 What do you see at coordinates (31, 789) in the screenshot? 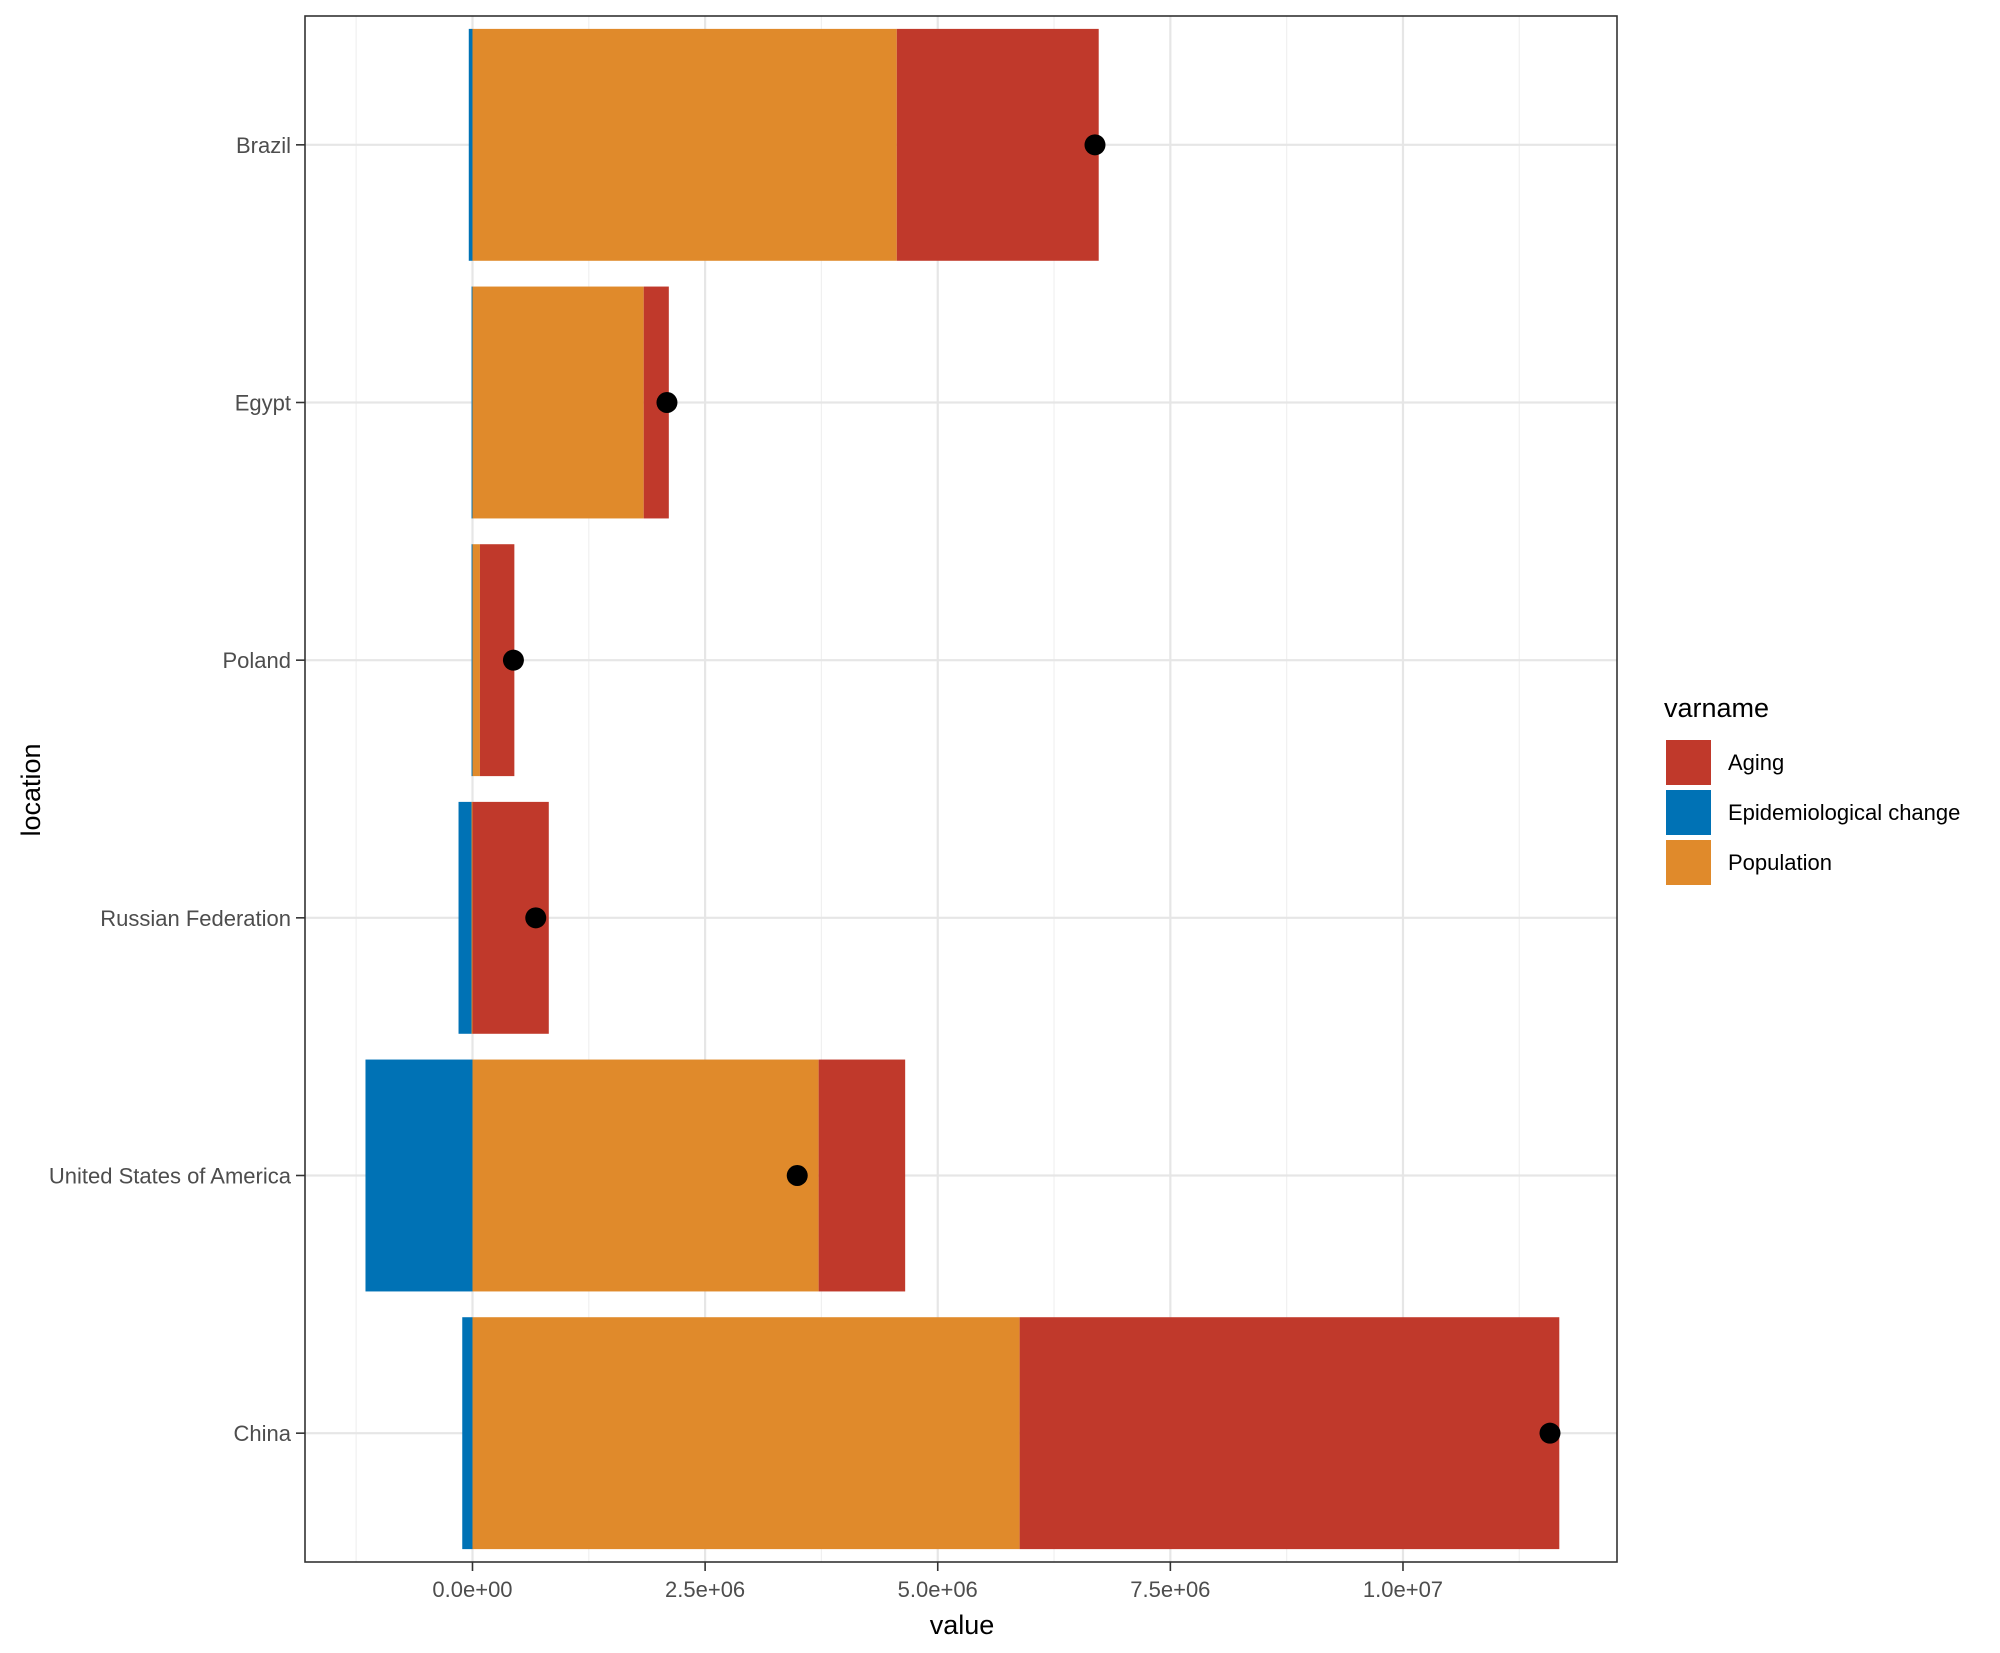
I see `y-axis-title: location` at bounding box center [31, 789].